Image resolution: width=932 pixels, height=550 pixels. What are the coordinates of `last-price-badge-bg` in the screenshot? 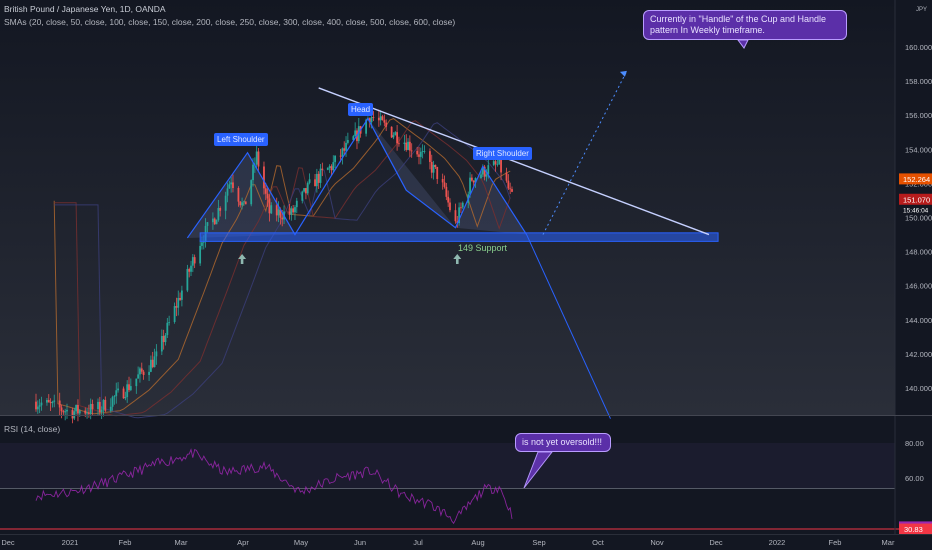 It's located at (915, 199).